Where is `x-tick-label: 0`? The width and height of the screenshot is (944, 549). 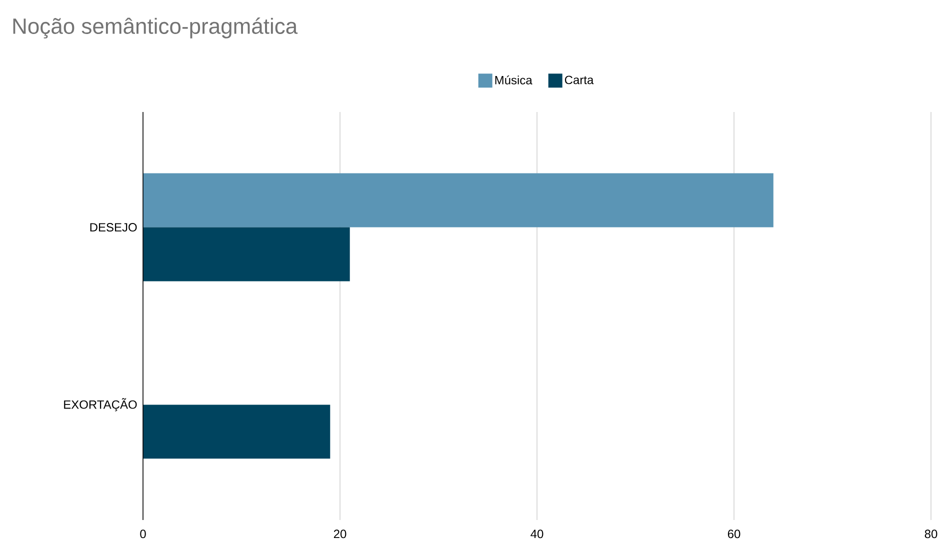
x-tick-label: 0 is located at coordinates (143, 534).